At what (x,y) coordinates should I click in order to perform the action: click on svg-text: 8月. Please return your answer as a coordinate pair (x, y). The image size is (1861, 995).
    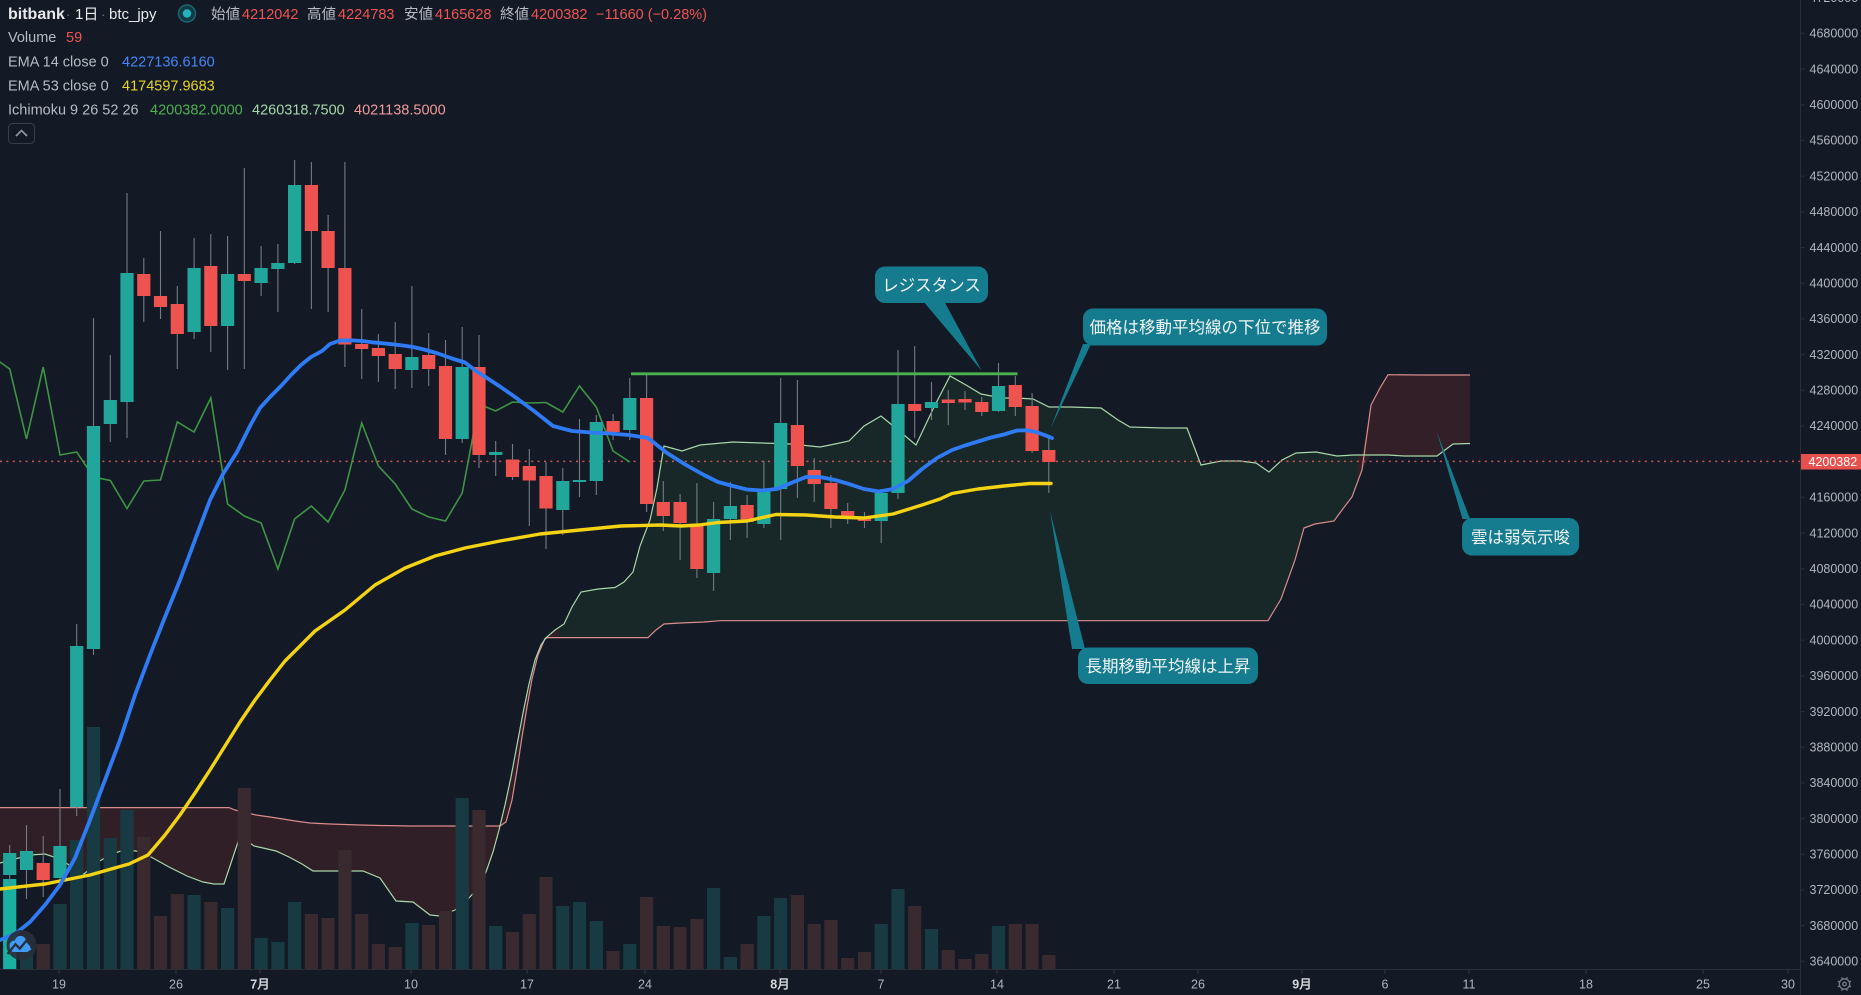
    Looking at the image, I should click on (779, 985).